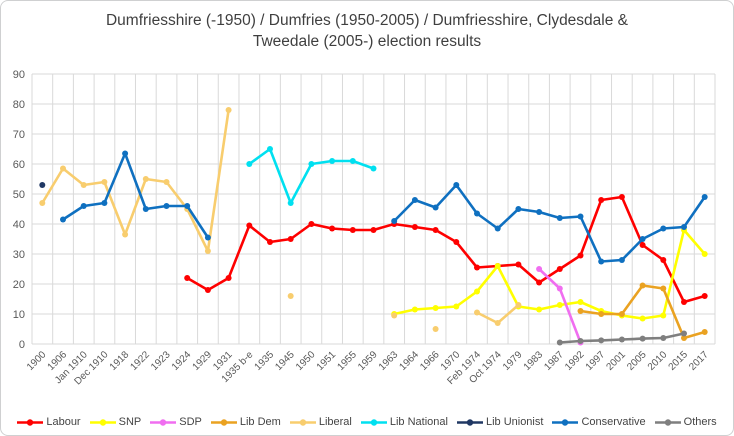 This screenshot has width=734, height=436. I want to click on x-axis-tick-label: 1983, so click(534, 361).